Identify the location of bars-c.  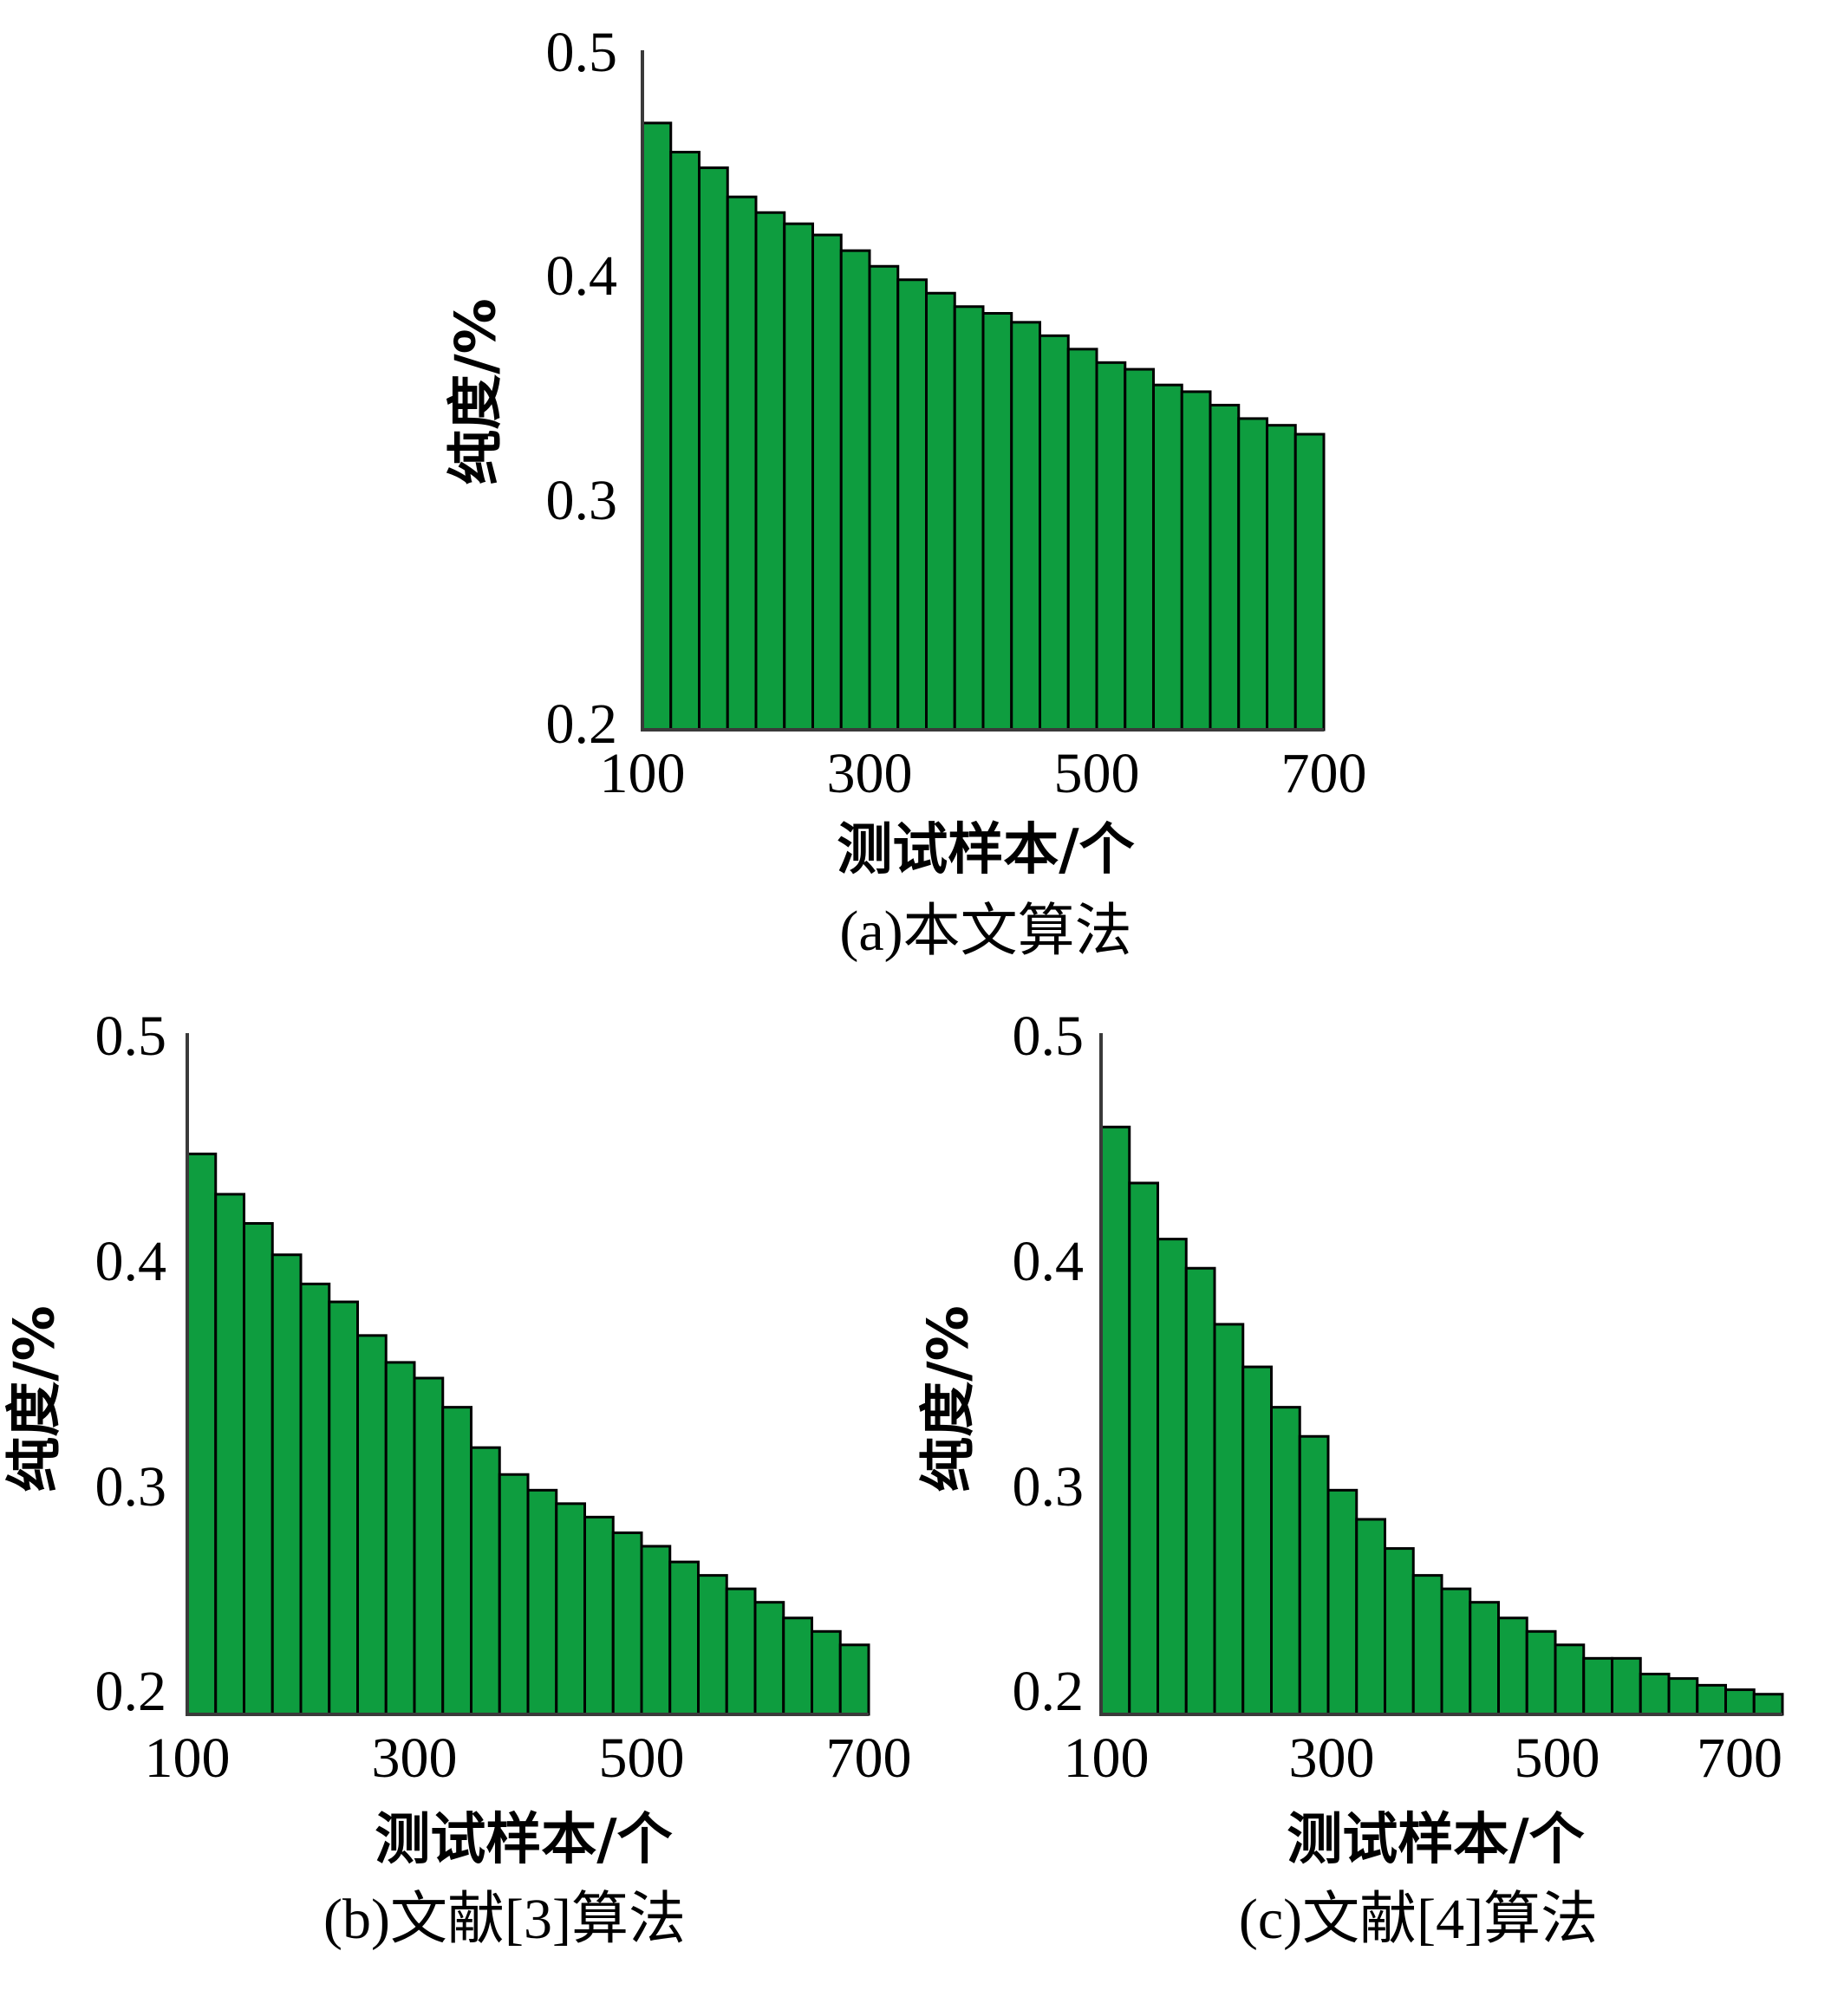
(1441, 1420).